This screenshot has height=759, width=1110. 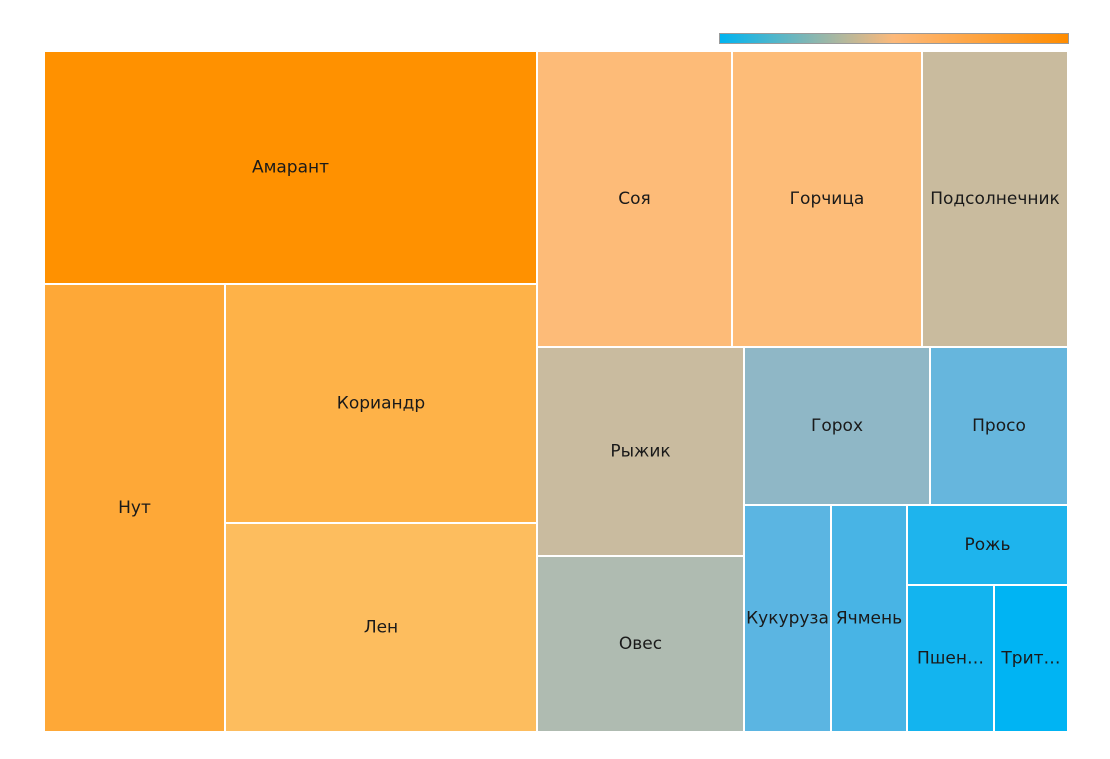 I want to click on treemap-label: Рыжик, so click(x=640, y=452).